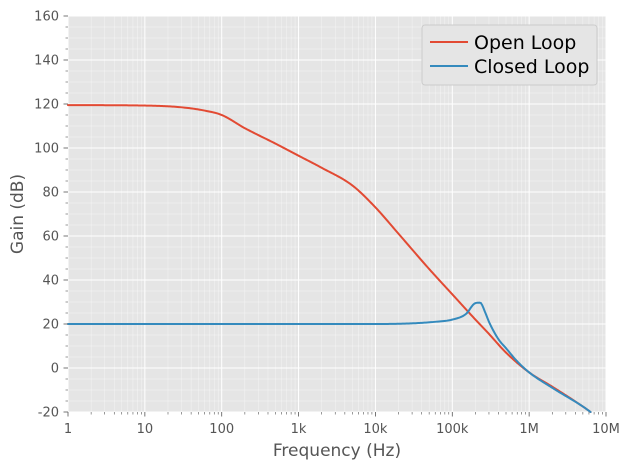  What do you see at coordinates (50, 325) in the screenshot?
I see `y-tick-label: 20` at bounding box center [50, 325].